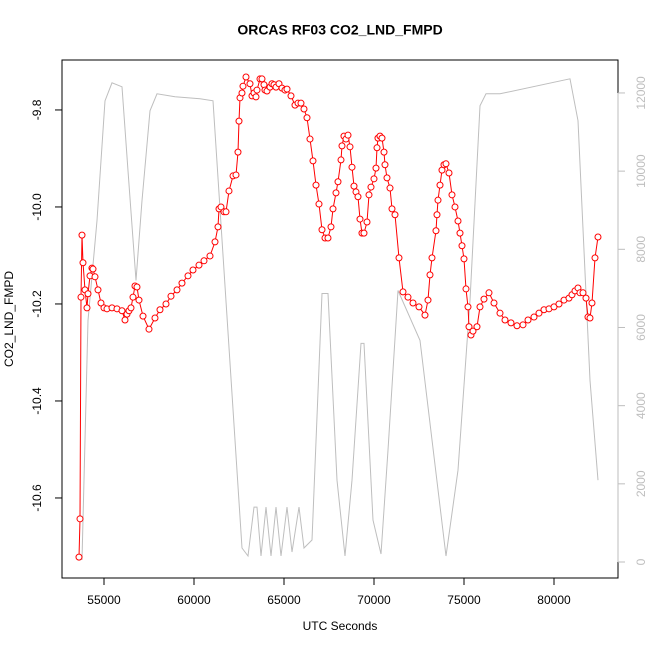 The width and height of the screenshot is (650, 650). I want to click on chart-title: ORCAS RF03 CO2_LND_FMPD, so click(339, 30).